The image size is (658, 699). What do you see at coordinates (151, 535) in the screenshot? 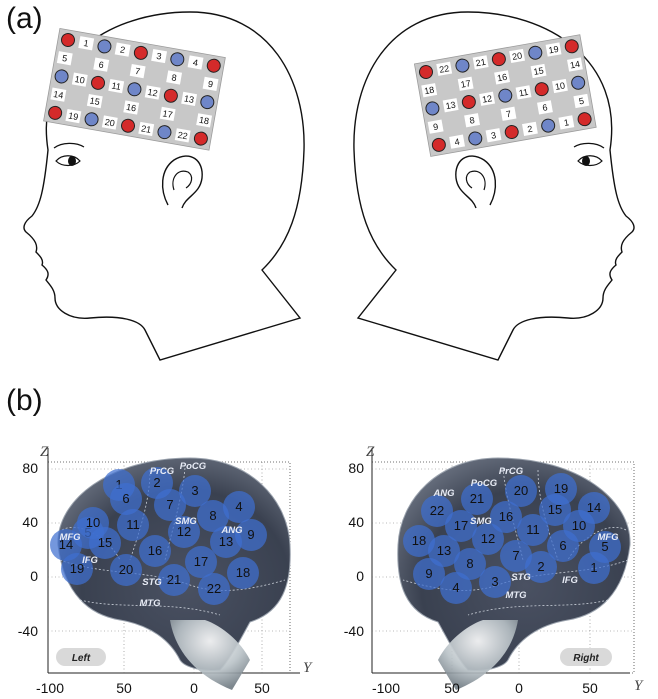
I see `region-labels-left: PrCG PoCG SMG ANG MFG IFG STG MTG` at bounding box center [151, 535].